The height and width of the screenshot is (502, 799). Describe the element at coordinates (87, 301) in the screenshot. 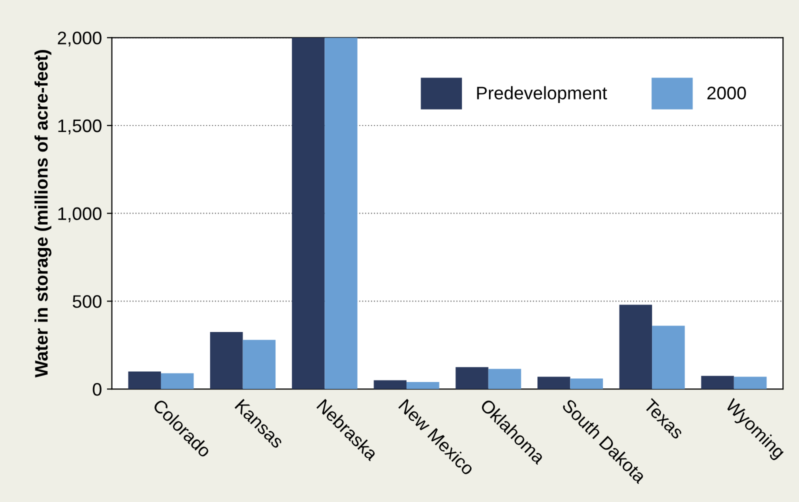

I see `y-tick-label: 500` at that location.